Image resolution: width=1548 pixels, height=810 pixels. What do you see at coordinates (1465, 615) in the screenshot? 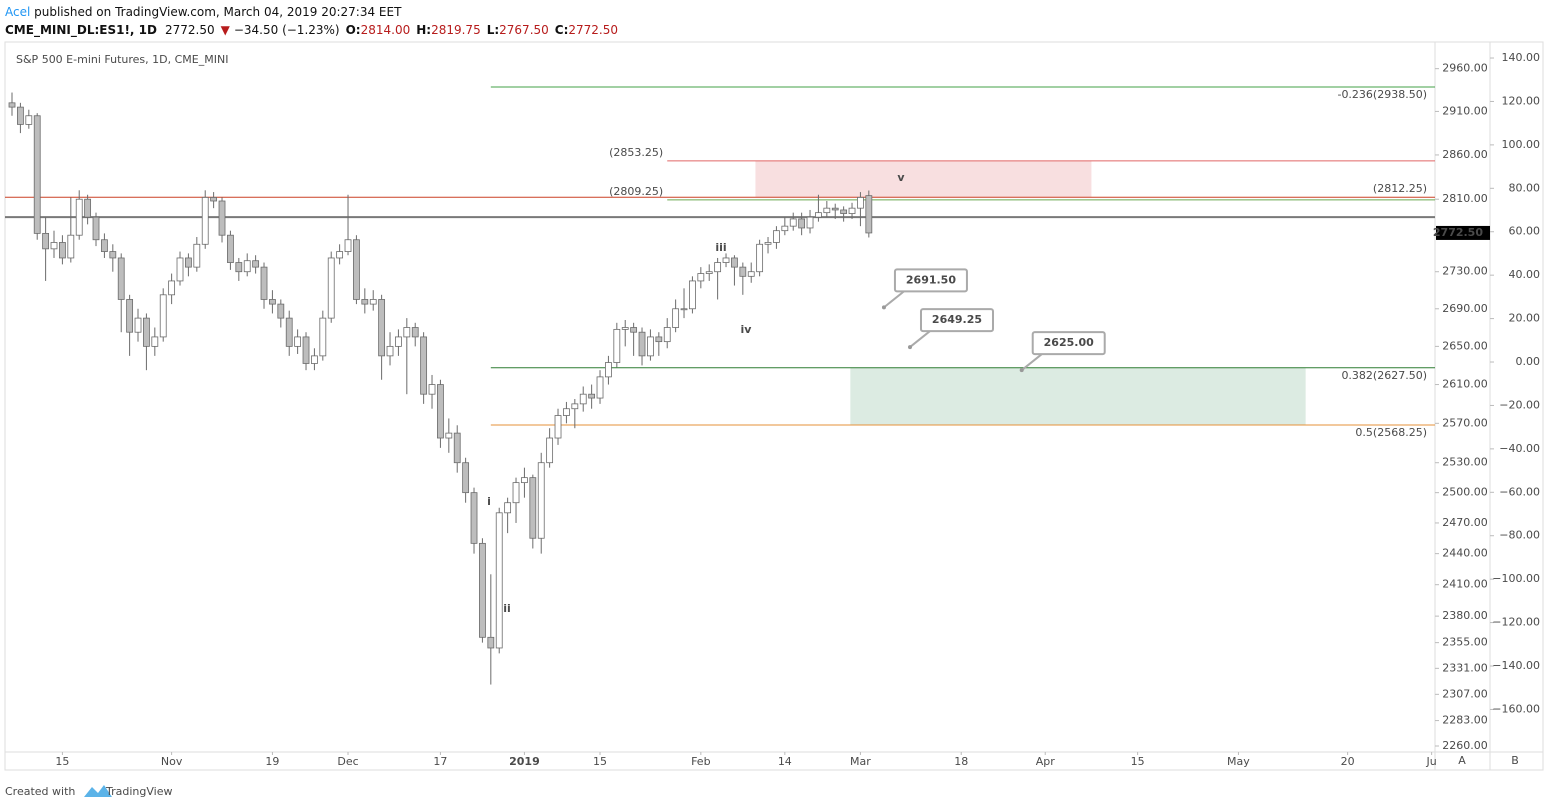
I see `y-tick-label: 2380.00` at bounding box center [1465, 615].